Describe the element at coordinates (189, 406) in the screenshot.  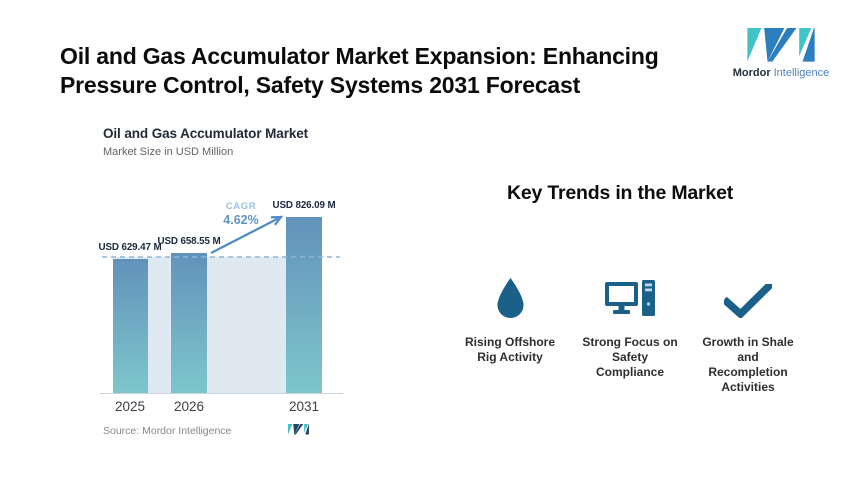
I see `x-label-2026: 2026` at that location.